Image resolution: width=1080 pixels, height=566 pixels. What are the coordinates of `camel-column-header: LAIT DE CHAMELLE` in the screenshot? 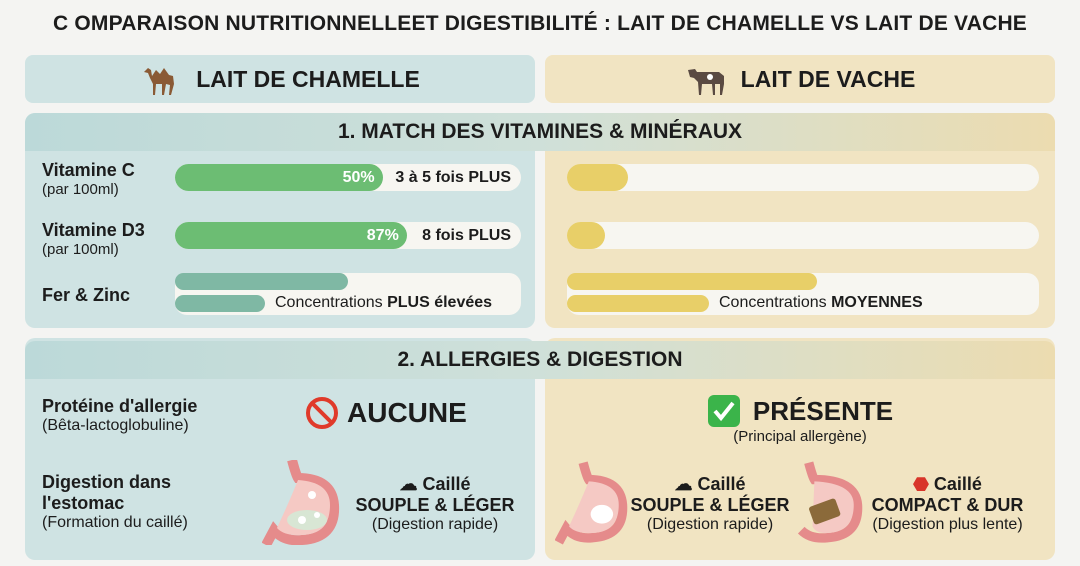 It's located at (280, 79).